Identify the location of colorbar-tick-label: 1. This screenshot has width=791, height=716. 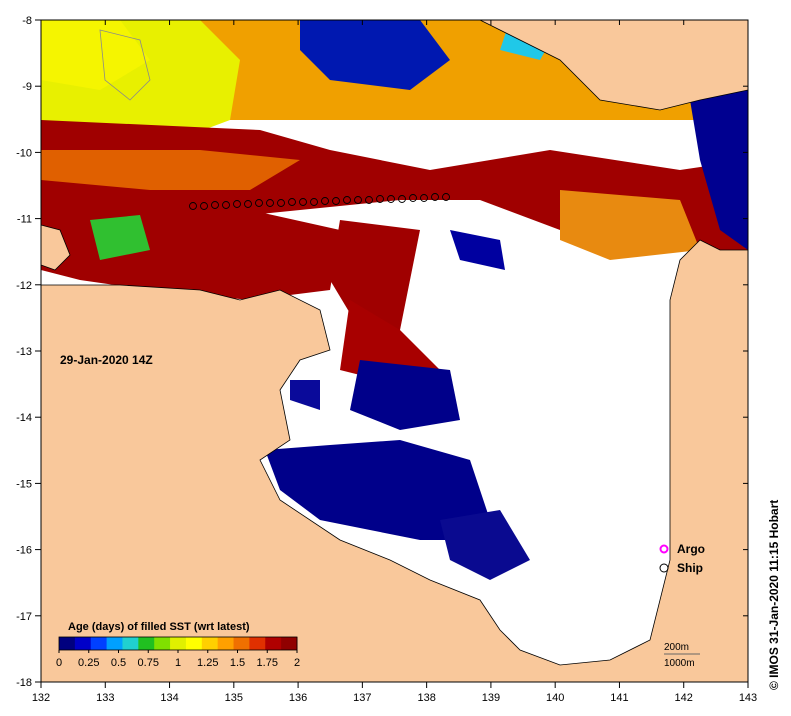
(178, 663).